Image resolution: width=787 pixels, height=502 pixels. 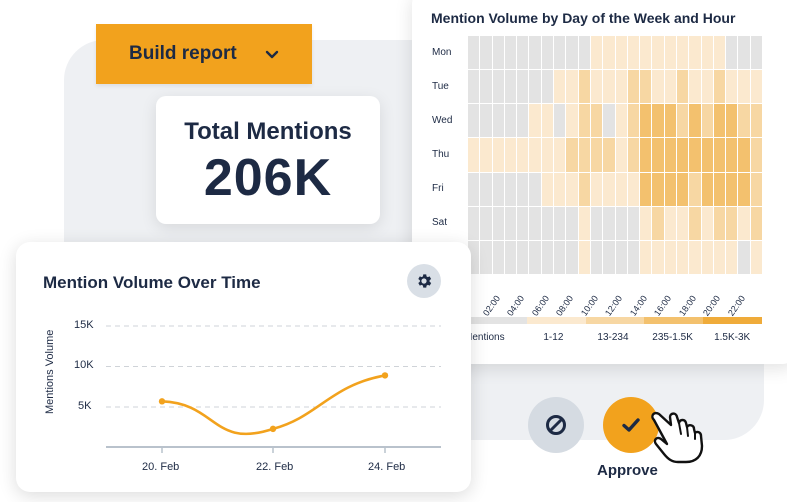 What do you see at coordinates (162, 401) in the screenshot?
I see `data-point` at bounding box center [162, 401].